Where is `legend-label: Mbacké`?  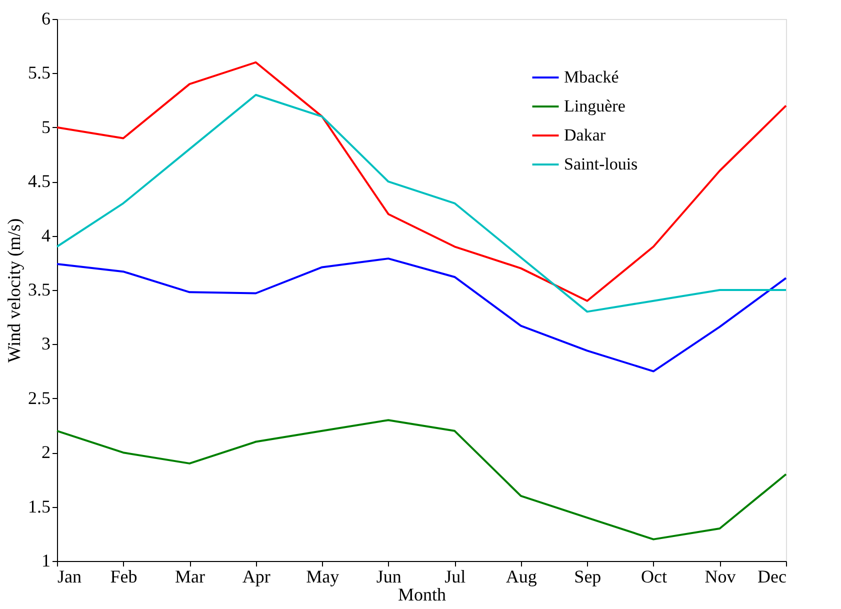
legend-label: Mbacké is located at coordinates (591, 77).